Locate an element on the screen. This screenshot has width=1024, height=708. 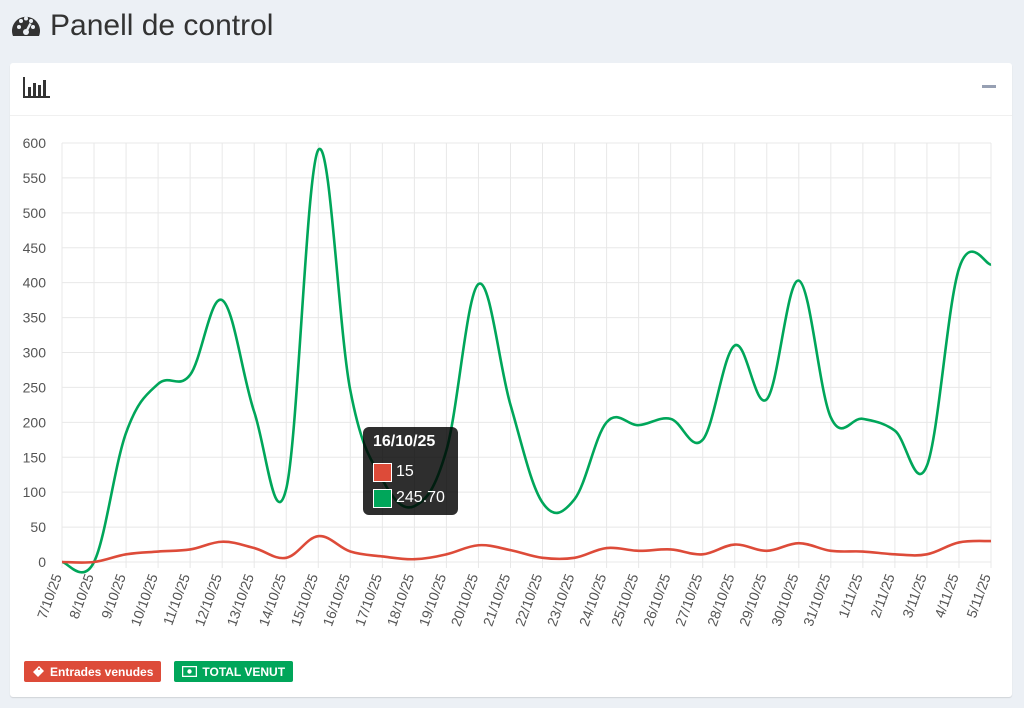
x-tick-label: 26/10/25 is located at coordinates (657, 599).